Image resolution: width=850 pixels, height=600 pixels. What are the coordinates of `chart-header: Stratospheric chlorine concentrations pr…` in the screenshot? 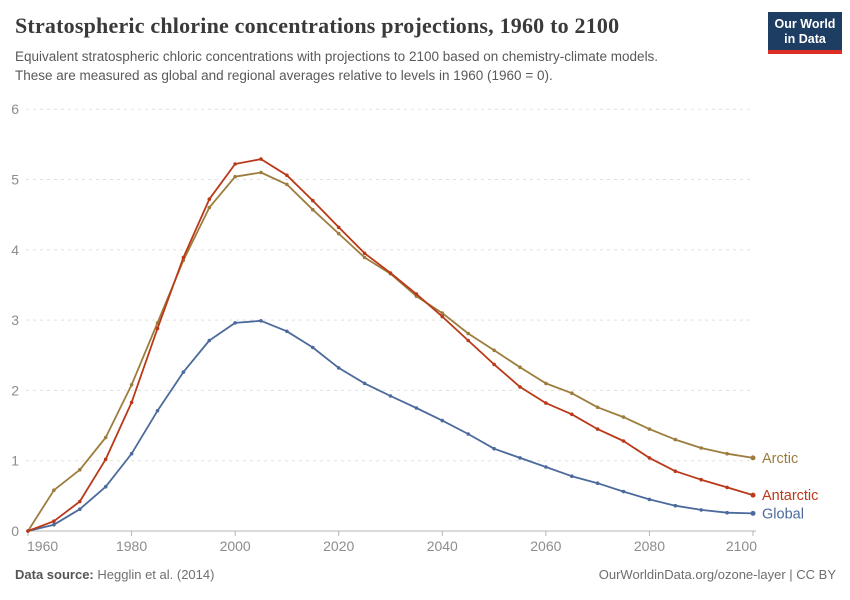 It's located at (425, 43).